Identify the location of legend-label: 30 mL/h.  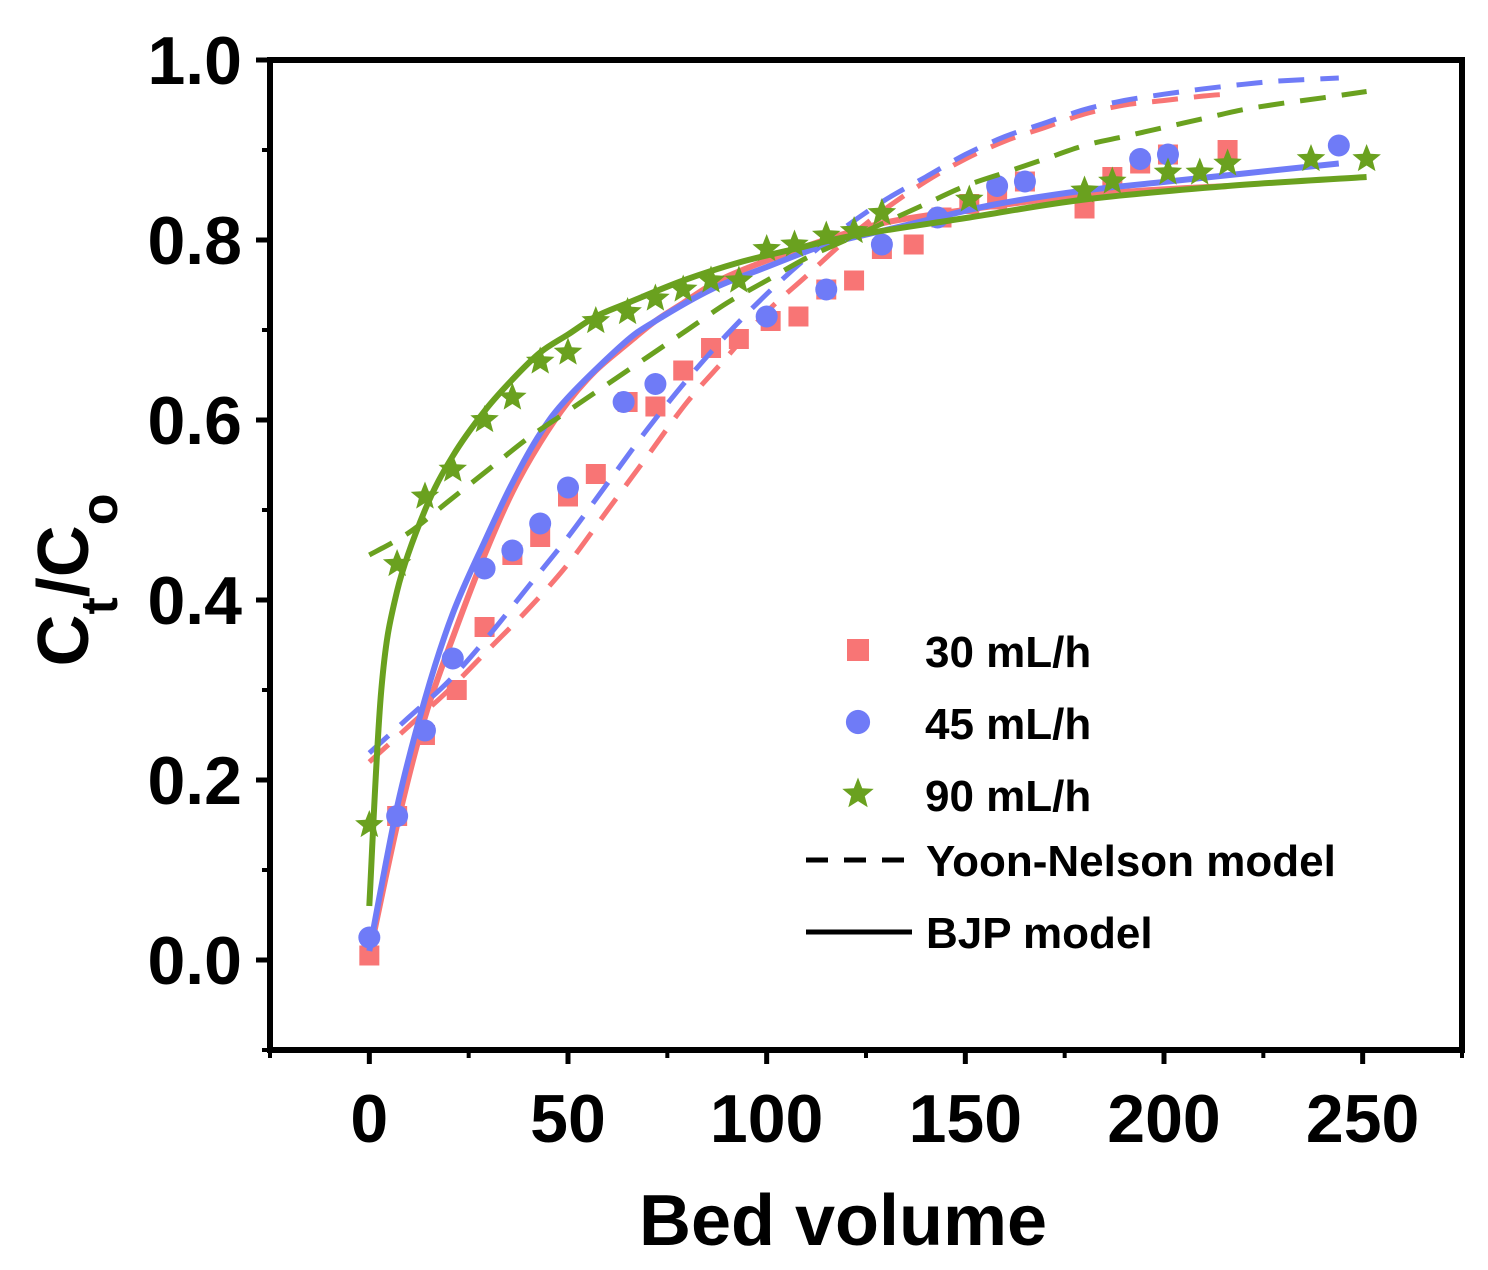
(1008, 652).